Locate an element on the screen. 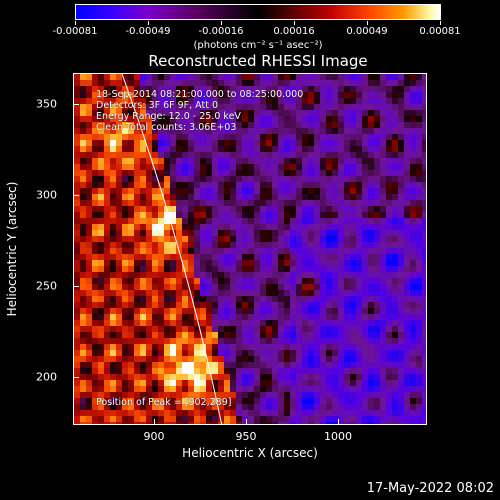  y-tick-label: 350 is located at coordinates (46, 104).